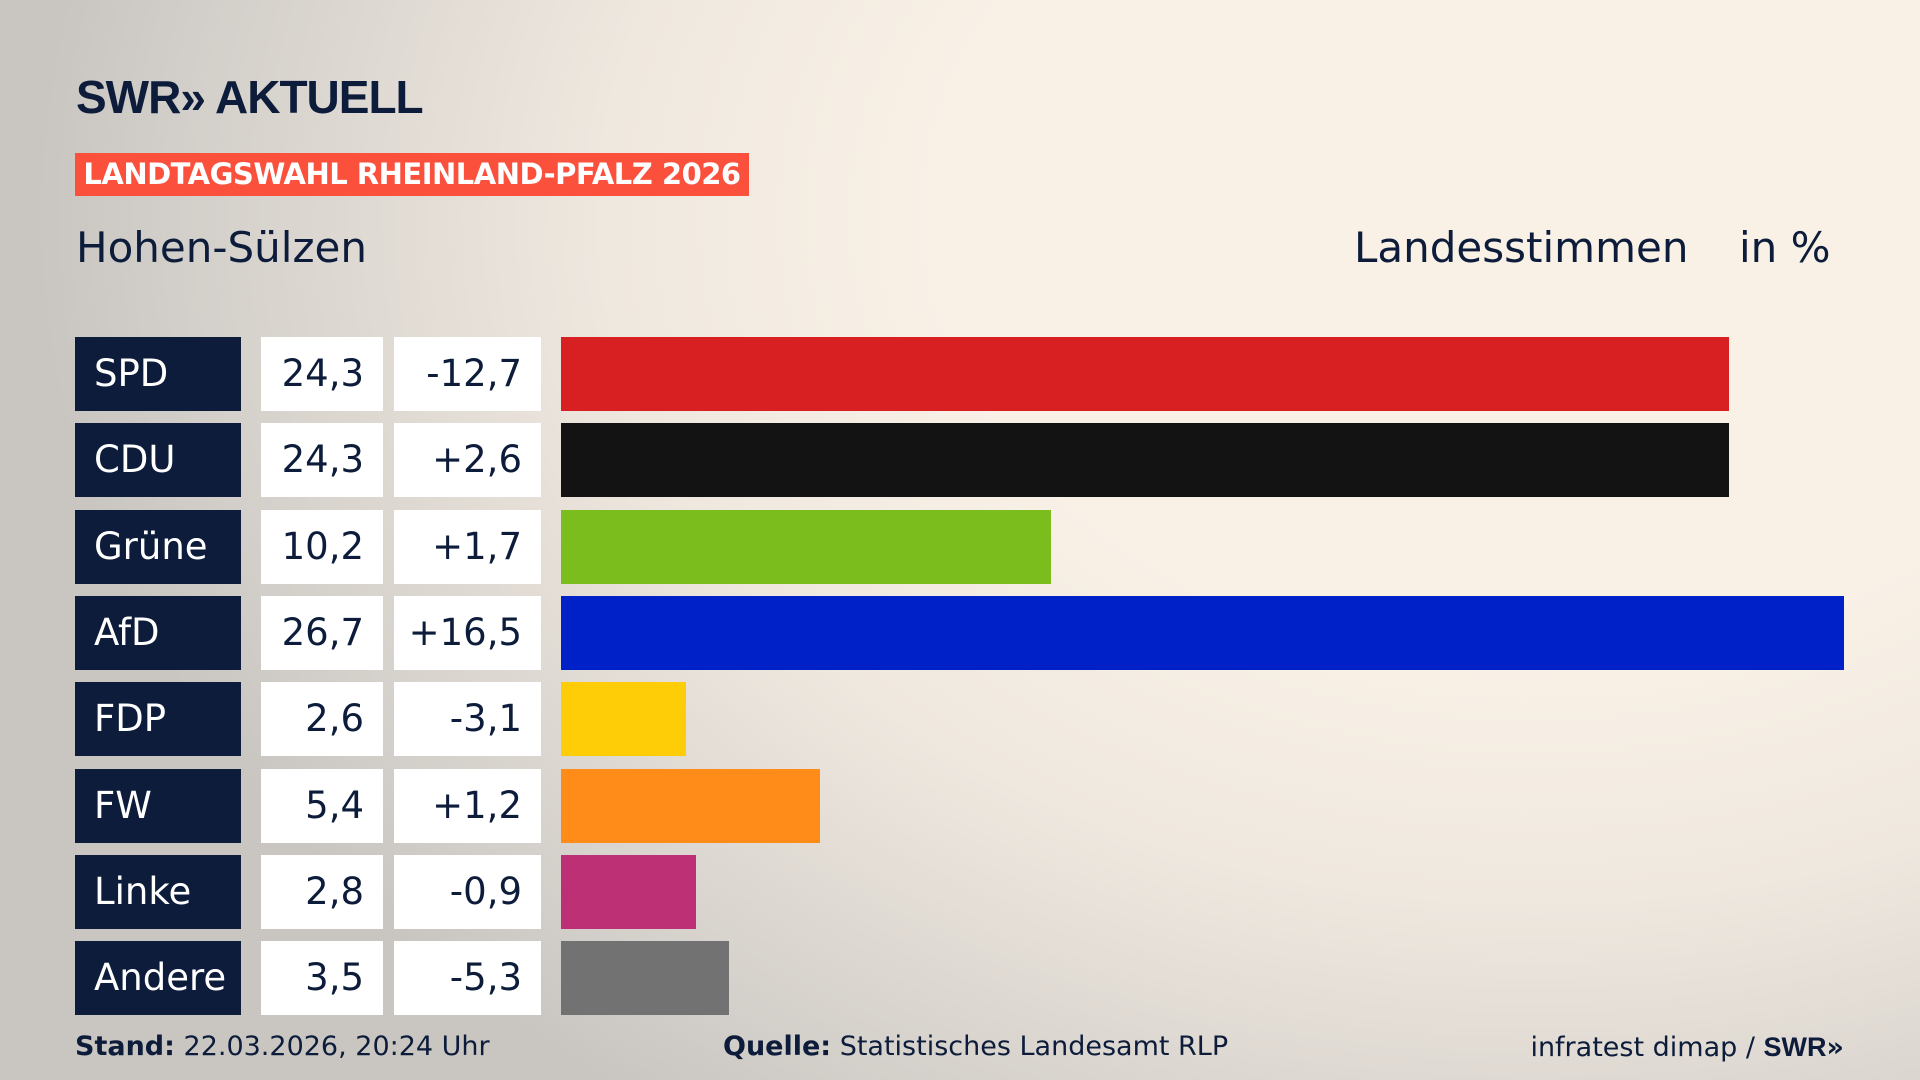 The width and height of the screenshot is (1920, 1080). I want to click on party-name: AfD, so click(158, 632).